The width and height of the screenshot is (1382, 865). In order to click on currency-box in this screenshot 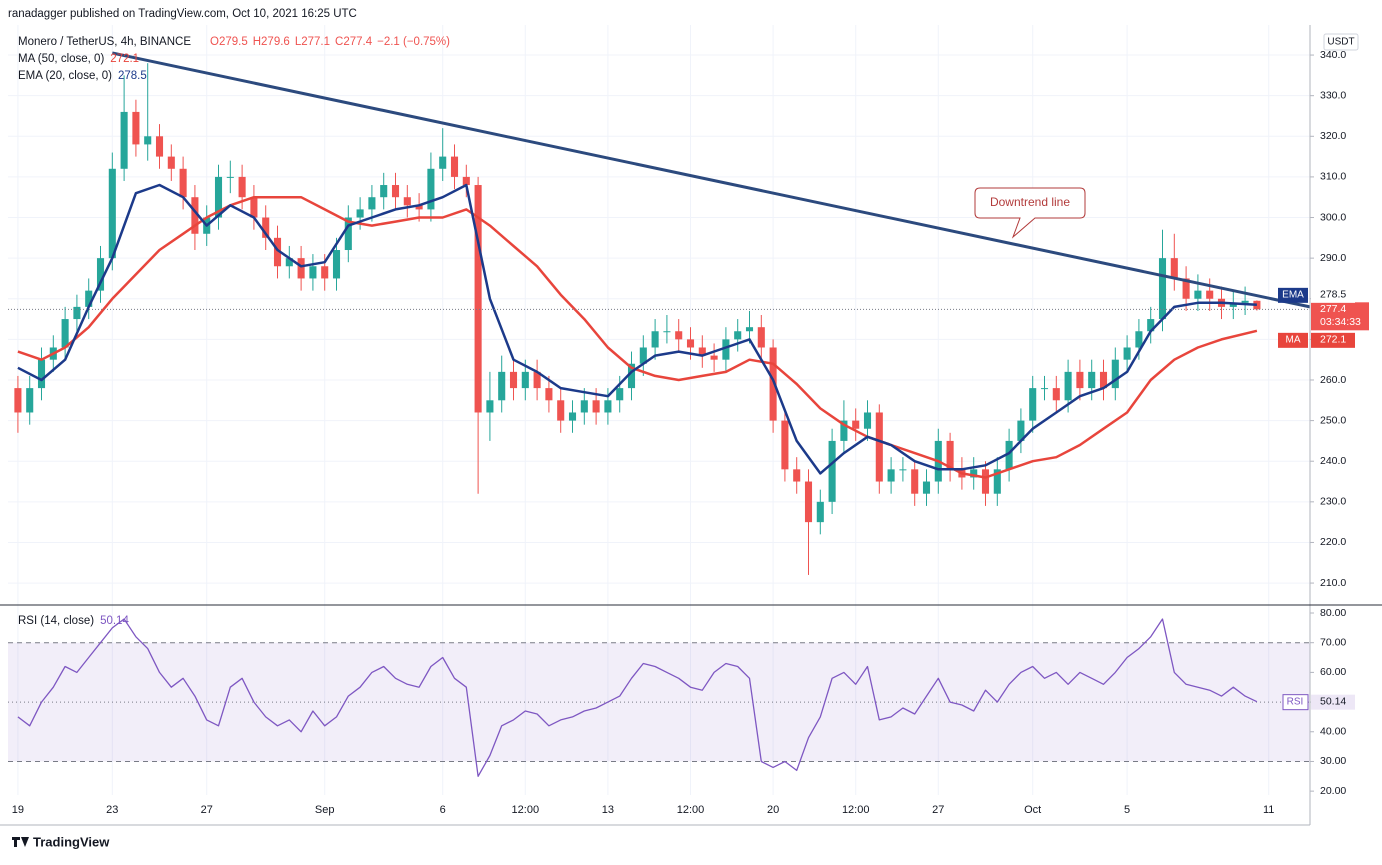, I will do `click(1341, 42)`.